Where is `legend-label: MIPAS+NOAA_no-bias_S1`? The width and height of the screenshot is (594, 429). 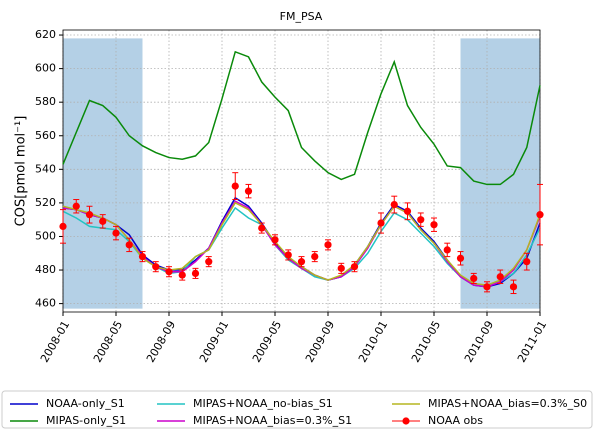
legend-label: MIPAS+NOAA_no-bias_S1 is located at coordinates (263, 403).